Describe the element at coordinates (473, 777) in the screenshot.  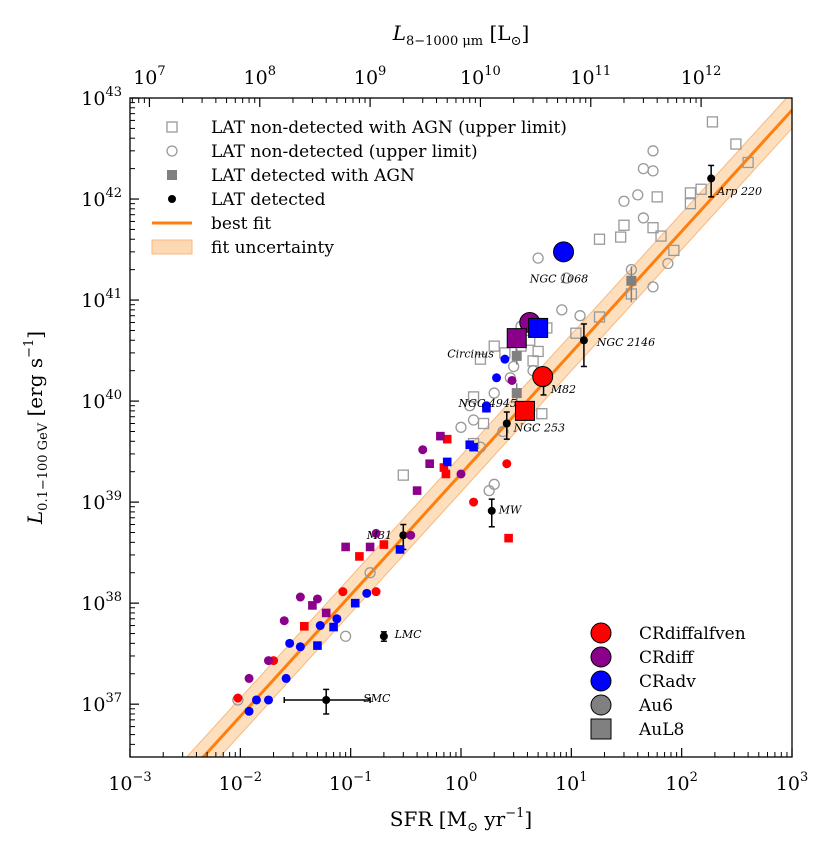
I see `x-tick-label-exp: 0` at that location.